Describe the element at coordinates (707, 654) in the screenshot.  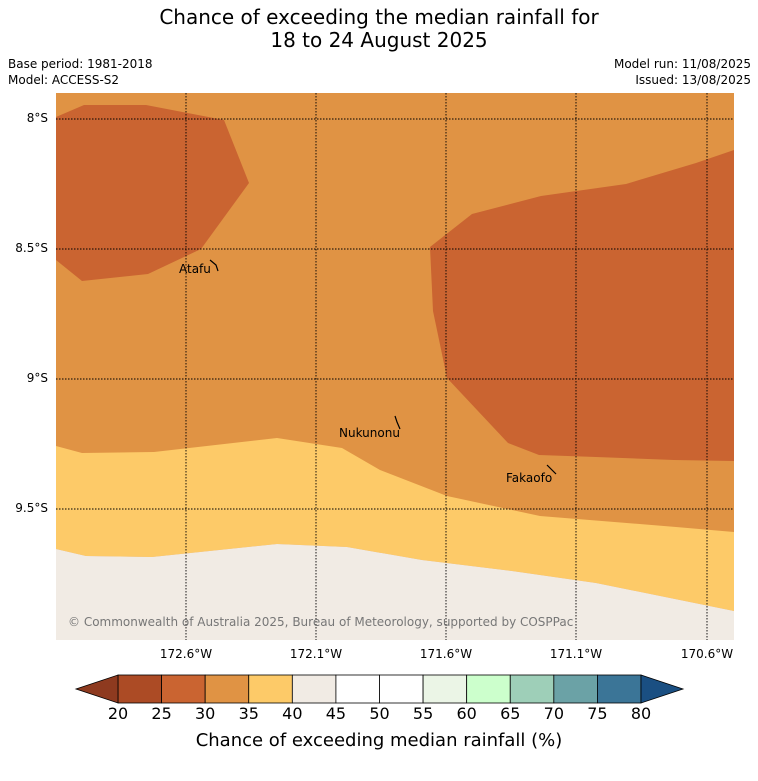
I see `lon-label-170-6w: 170.6°W` at that location.